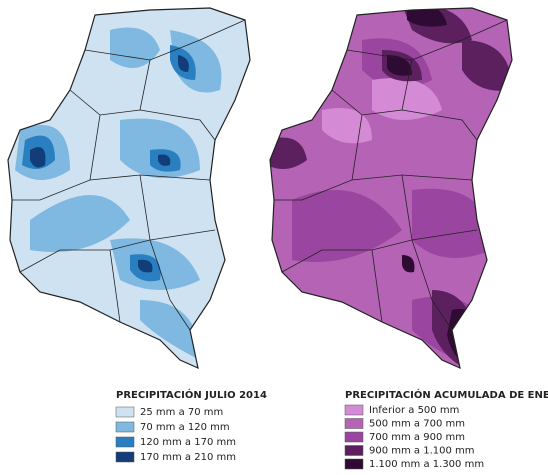 The width and height of the screenshot is (548, 475). Describe the element at coordinates (422, 451) in the screenshot. I see `legend-label: 900 mm a 1.100 mm` at that location.